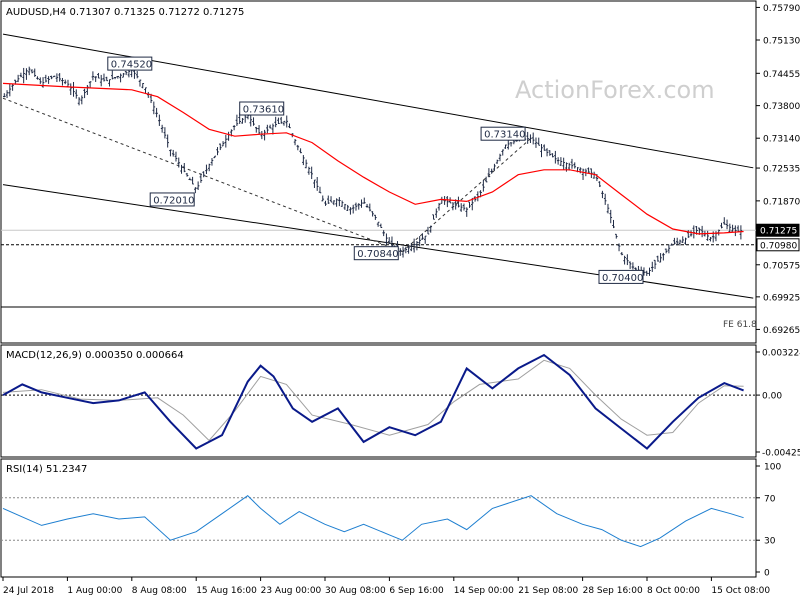 The width and height of the screenshot is (800, 604). Describe the element at coordinates (781, 75) in the screenshot. I see `main-y-tick-label: 0.74455` at that location.